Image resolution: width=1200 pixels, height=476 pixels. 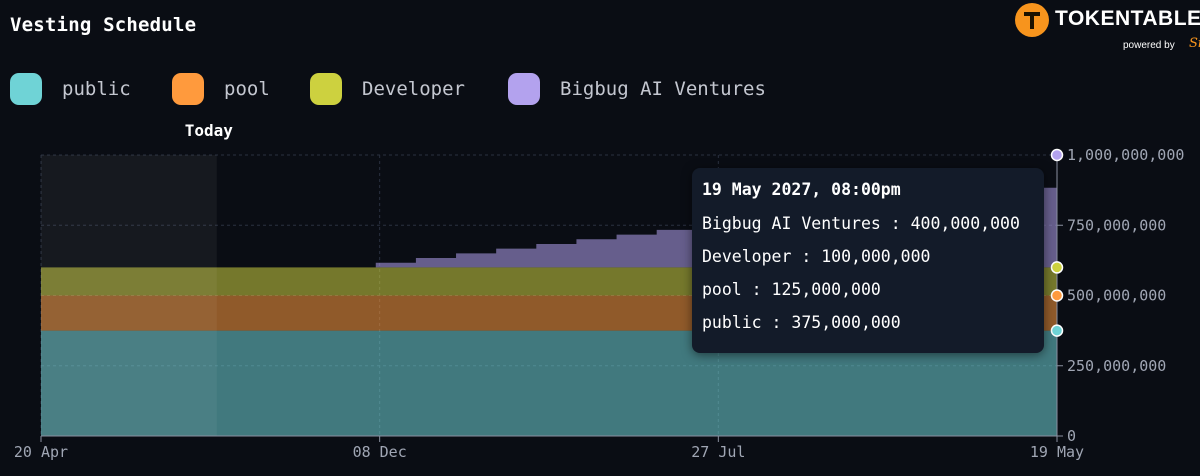 What do you see at coordinates (1116, 366) in the screenshot?
I see `y-tick-label: 250,000,000` at bounding box center [1116, 366].